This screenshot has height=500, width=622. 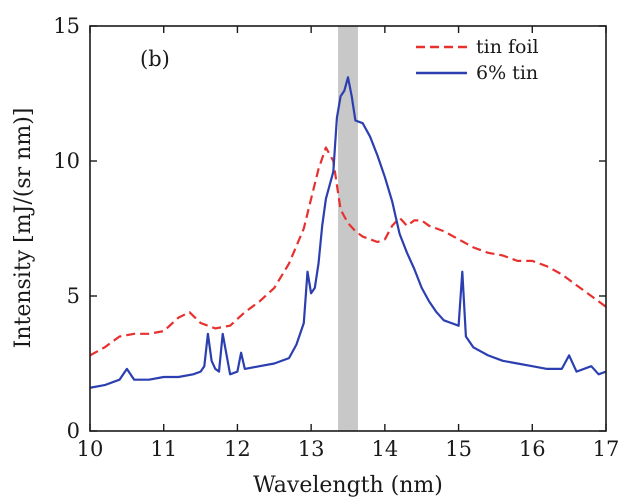 I want to click on x-tick-label: 11, so click(x=163, y=449).